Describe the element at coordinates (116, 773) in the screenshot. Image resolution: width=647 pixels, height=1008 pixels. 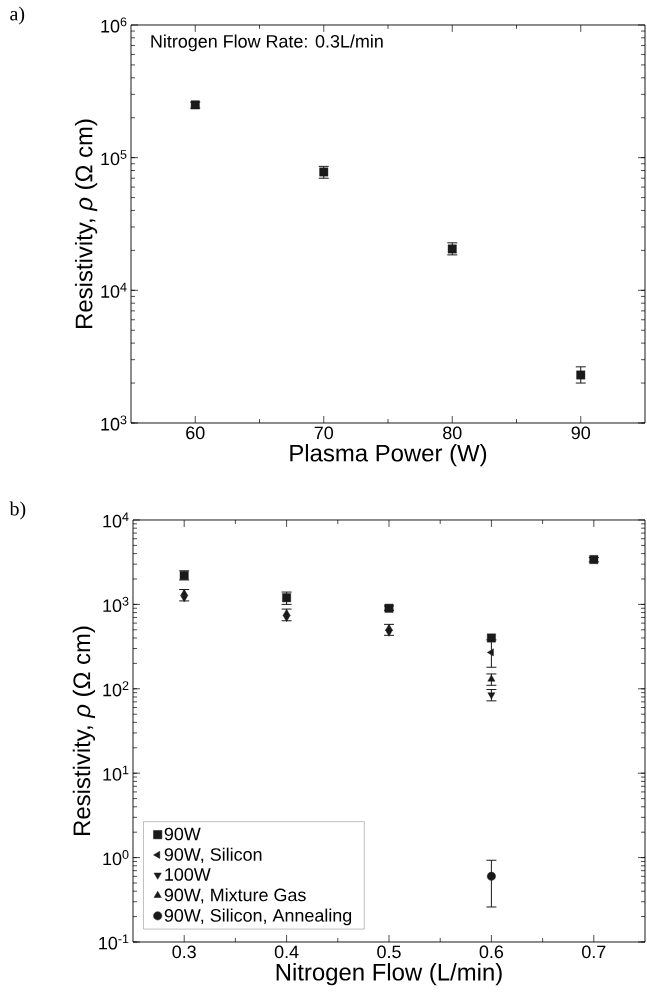
I see `y-tick-label: 10$^{1}$` at that location.